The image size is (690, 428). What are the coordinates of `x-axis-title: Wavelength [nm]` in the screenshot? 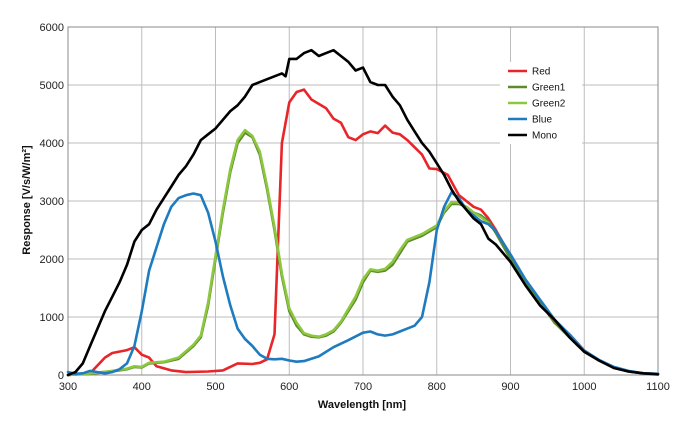 It's located at (362, 405).